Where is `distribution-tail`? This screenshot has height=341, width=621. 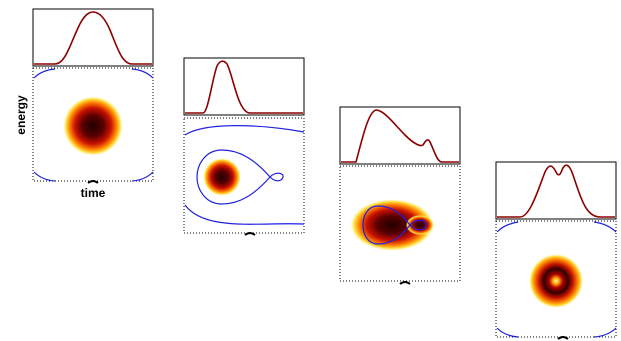 distribution-tail is located at coordinates (420, 225).